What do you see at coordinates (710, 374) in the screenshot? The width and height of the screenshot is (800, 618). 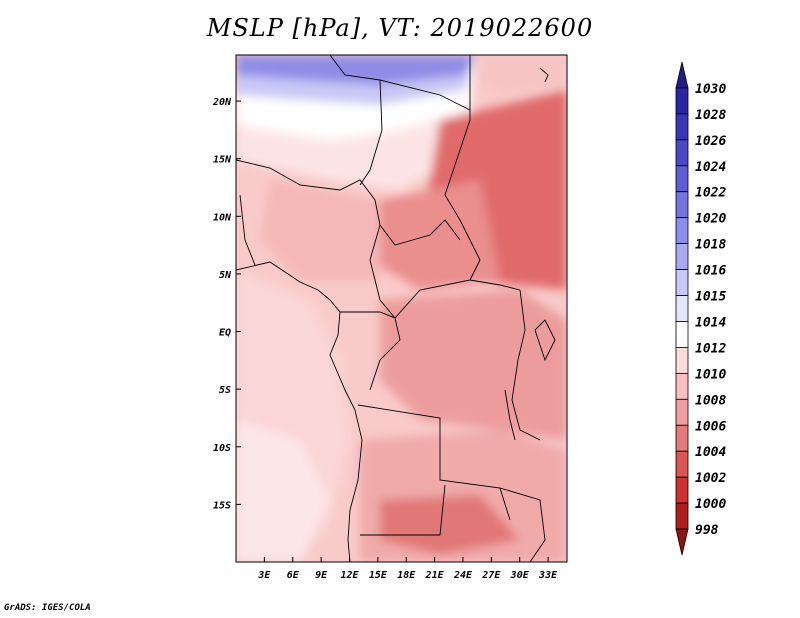 I see `colorbar-label: 1010` at bounding box center [710, 374].